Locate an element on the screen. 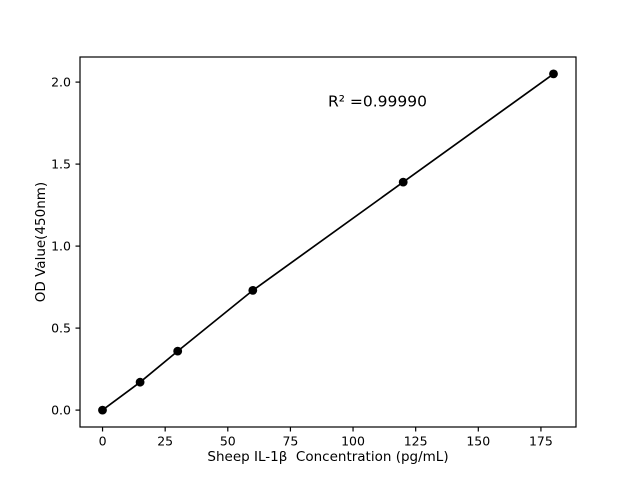 Image resolution: width=640 pixels, height=480 pixels. r-squared-annotation: R² =0.99990 is located at coordinates (377, 102).